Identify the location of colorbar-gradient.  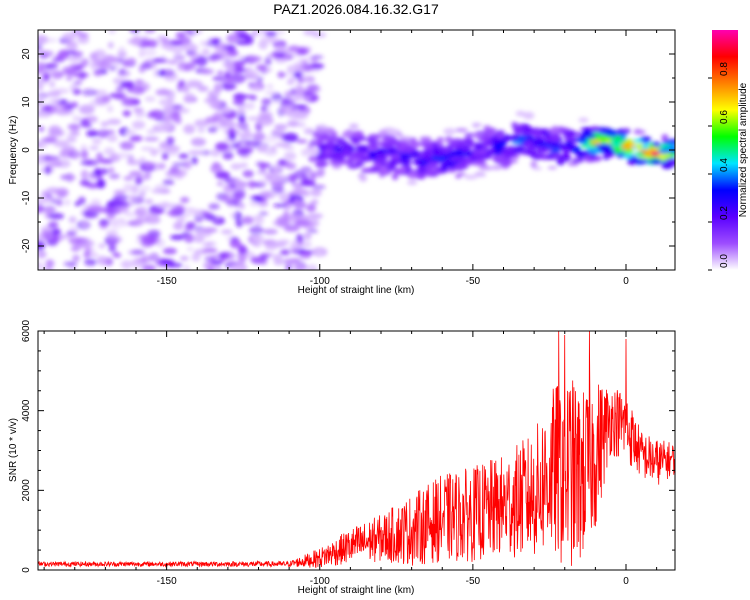
(725, 150).